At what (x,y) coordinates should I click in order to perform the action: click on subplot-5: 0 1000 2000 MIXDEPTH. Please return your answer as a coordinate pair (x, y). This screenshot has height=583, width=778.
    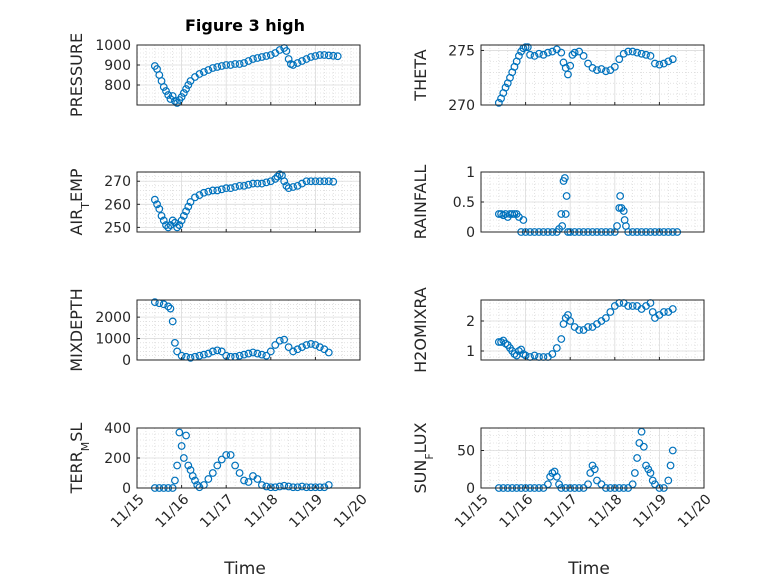
    Looking at the image, I should click on (214, 330).